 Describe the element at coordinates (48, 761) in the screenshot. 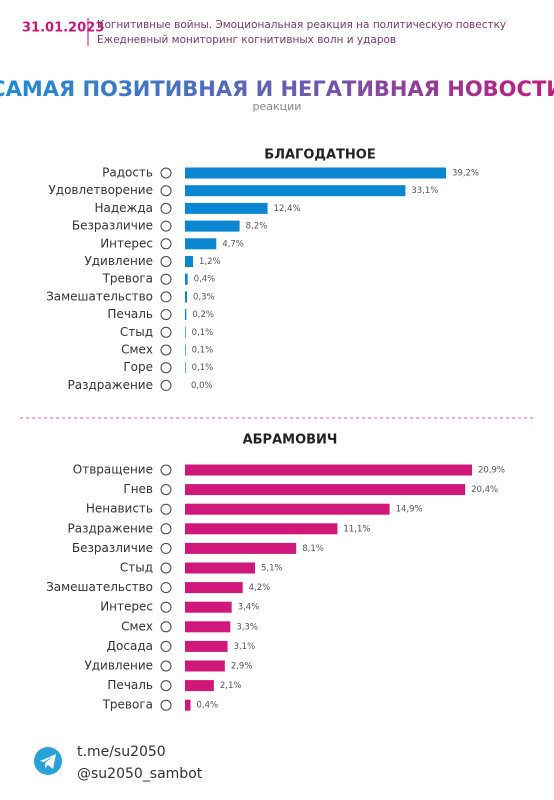

I see `telegram-plane` at that location.